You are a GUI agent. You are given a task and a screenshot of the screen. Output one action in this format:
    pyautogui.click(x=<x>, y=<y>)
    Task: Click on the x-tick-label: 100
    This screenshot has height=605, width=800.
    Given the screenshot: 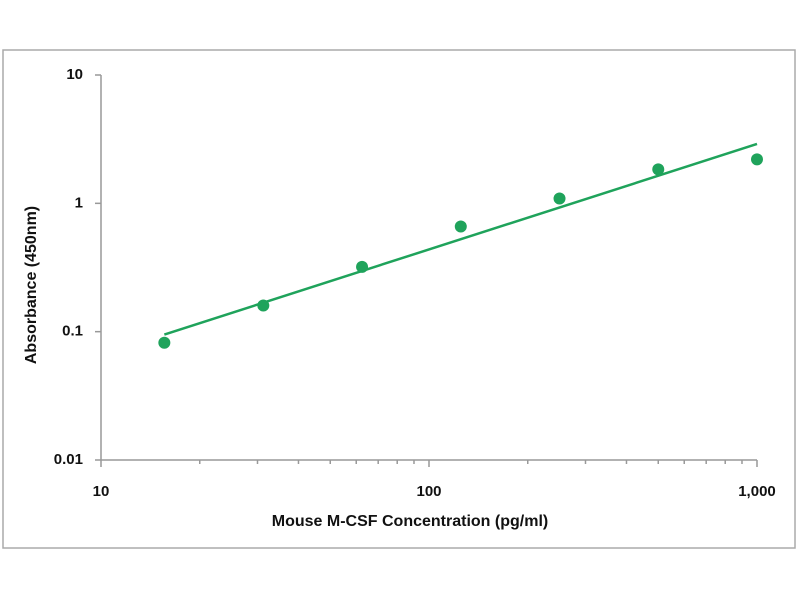 What is the action you would take?
    pyautogui.click(x=428, y=491)
    